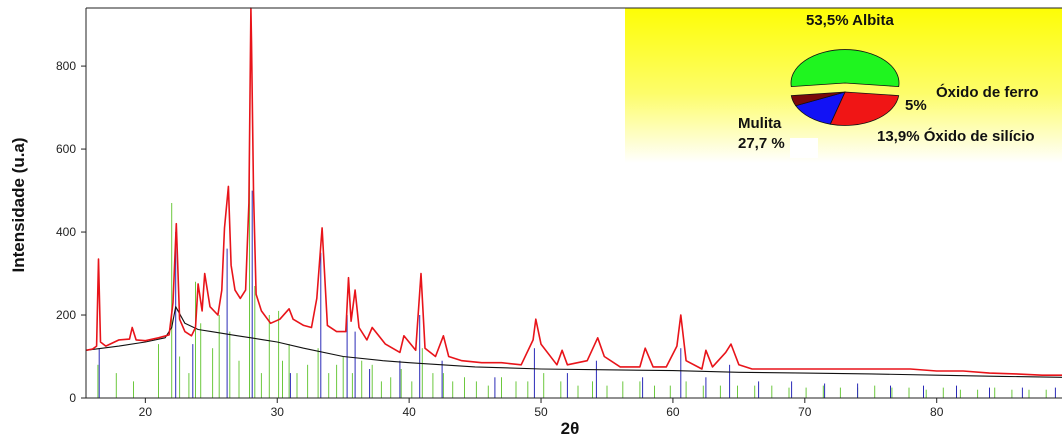 Image resolution: width=1062 pixels, height=439 pixels. What do you see at coordinates (66, 149) in the screenshot?
I see `y-tick-label-600: 600` at bounding box center [66, 149].